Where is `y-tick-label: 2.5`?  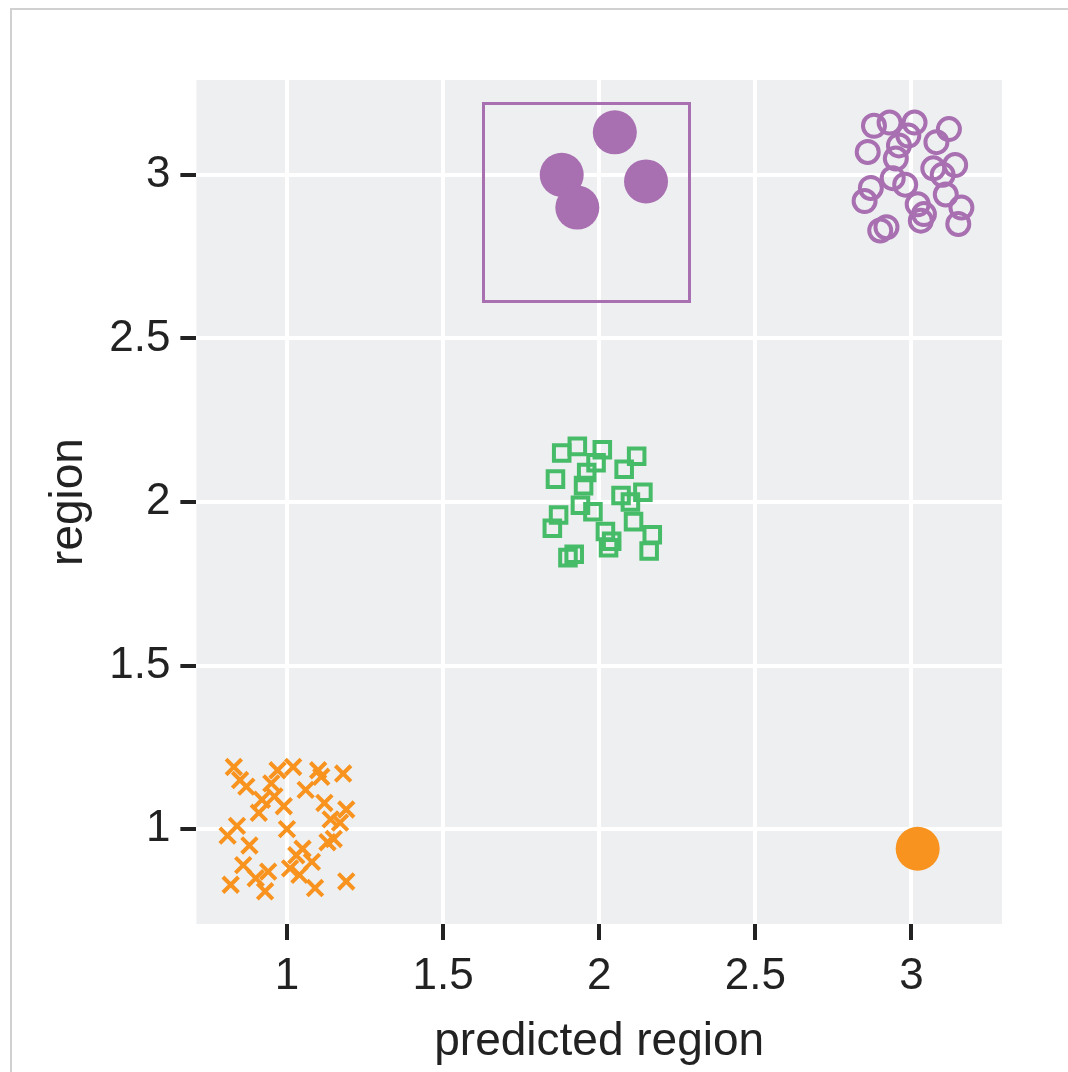
y-tick-label: 2.5 is located at coordinates (140, 335).